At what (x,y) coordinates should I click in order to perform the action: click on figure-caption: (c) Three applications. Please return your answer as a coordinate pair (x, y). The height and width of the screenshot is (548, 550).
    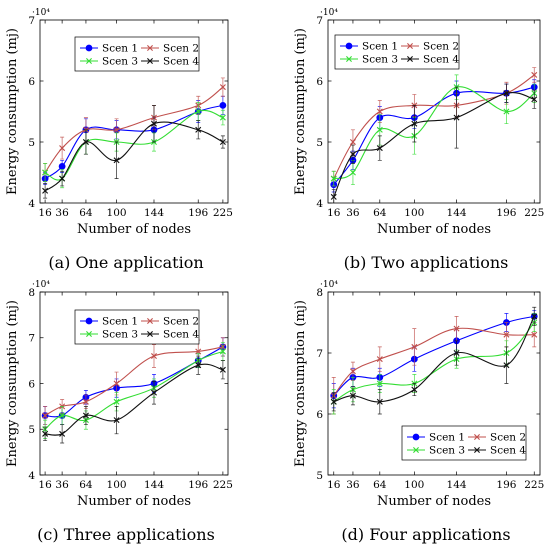
    Looking at the image, I should click on (126, 534).